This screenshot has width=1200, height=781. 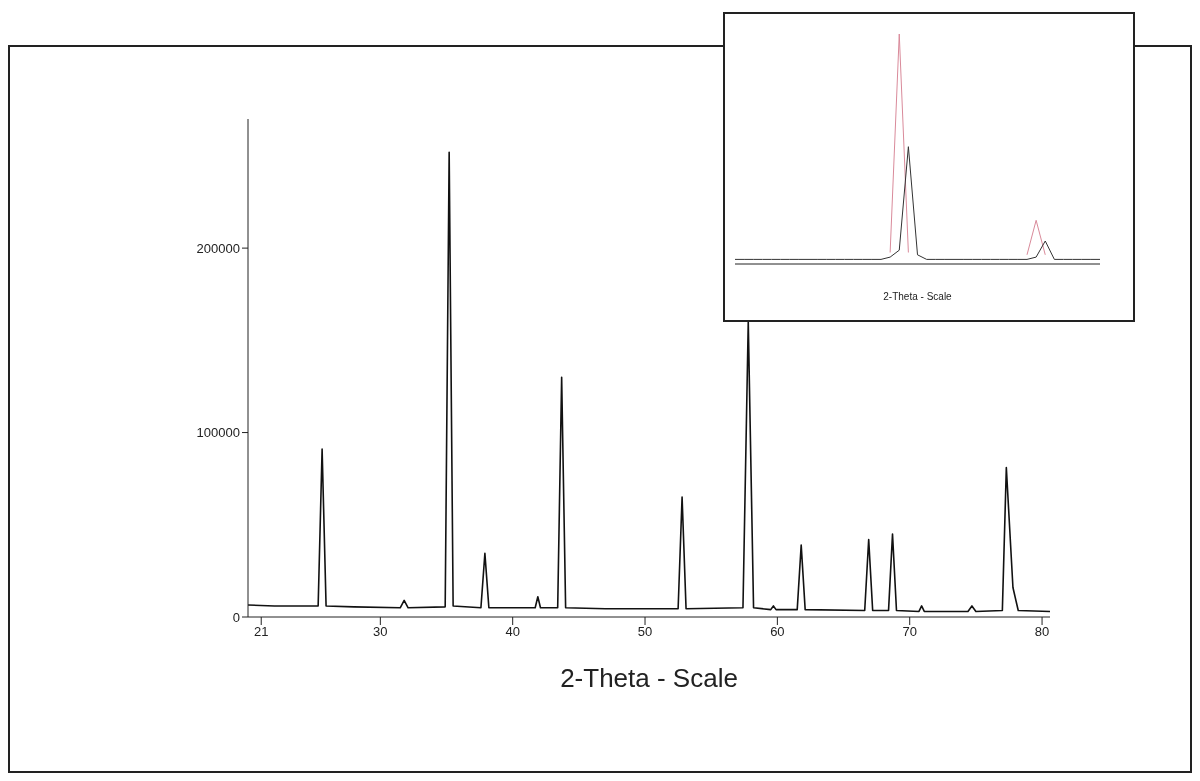 I want to click on x-tick-label: 70, so click(x=909, y=632).